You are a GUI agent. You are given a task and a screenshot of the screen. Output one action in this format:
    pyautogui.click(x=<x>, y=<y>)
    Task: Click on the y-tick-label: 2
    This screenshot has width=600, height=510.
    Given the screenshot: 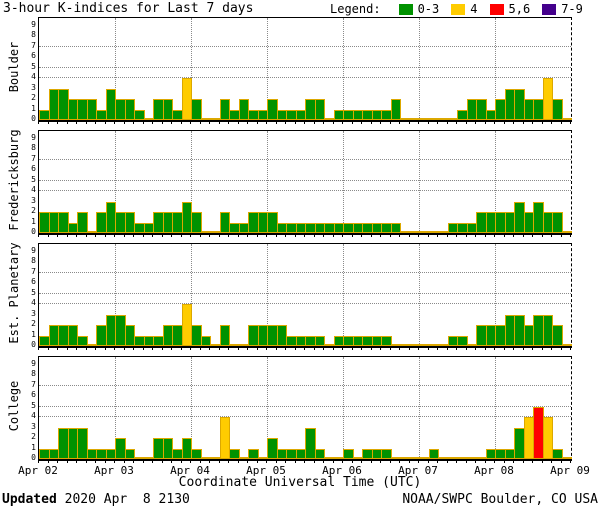 What is the action you would take?
    pyautogui.click(x=33, y=211)
    